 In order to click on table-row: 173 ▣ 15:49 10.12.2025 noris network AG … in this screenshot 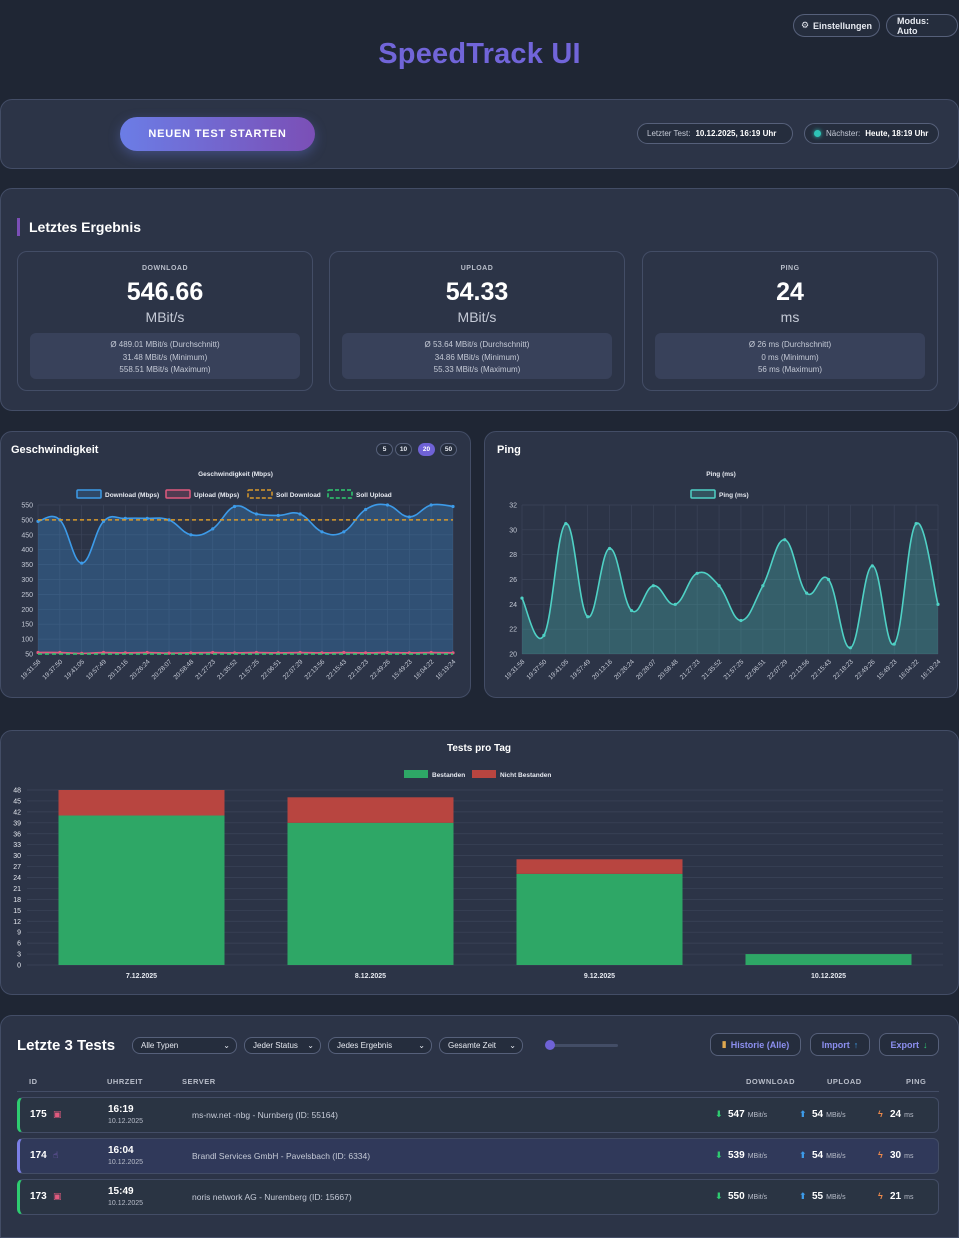, I will do `click(478, 1197)`.